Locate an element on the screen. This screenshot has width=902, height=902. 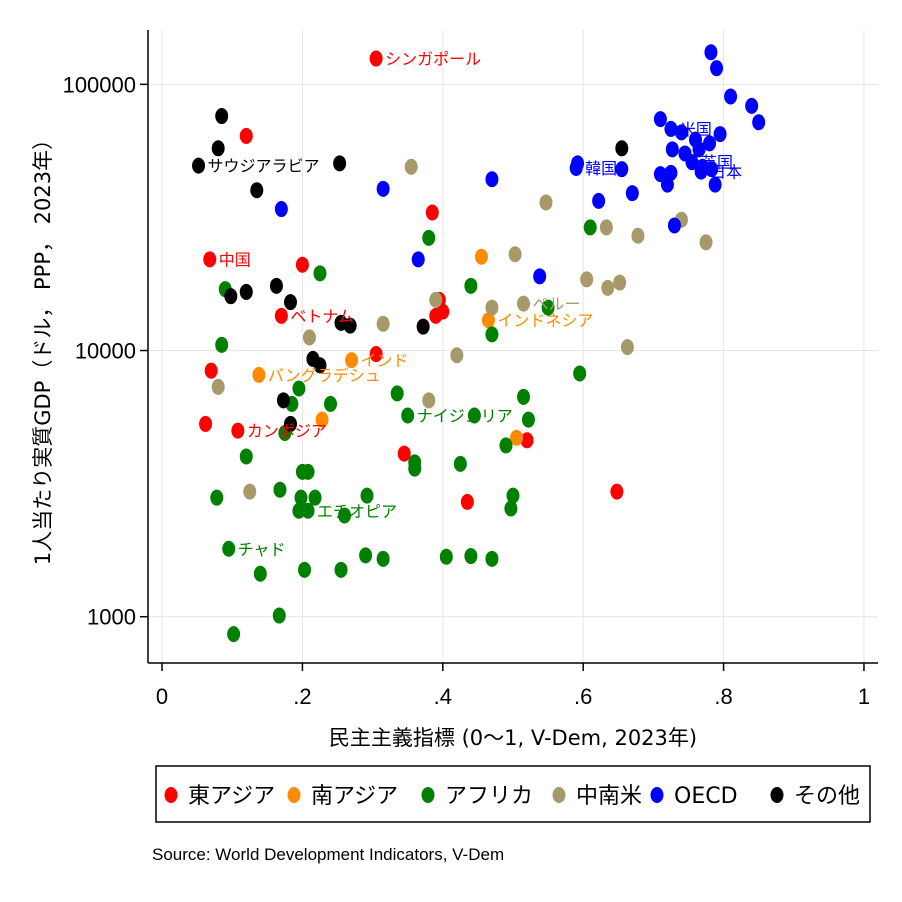
point-label: 中国 is located at coordinates (235, 259).